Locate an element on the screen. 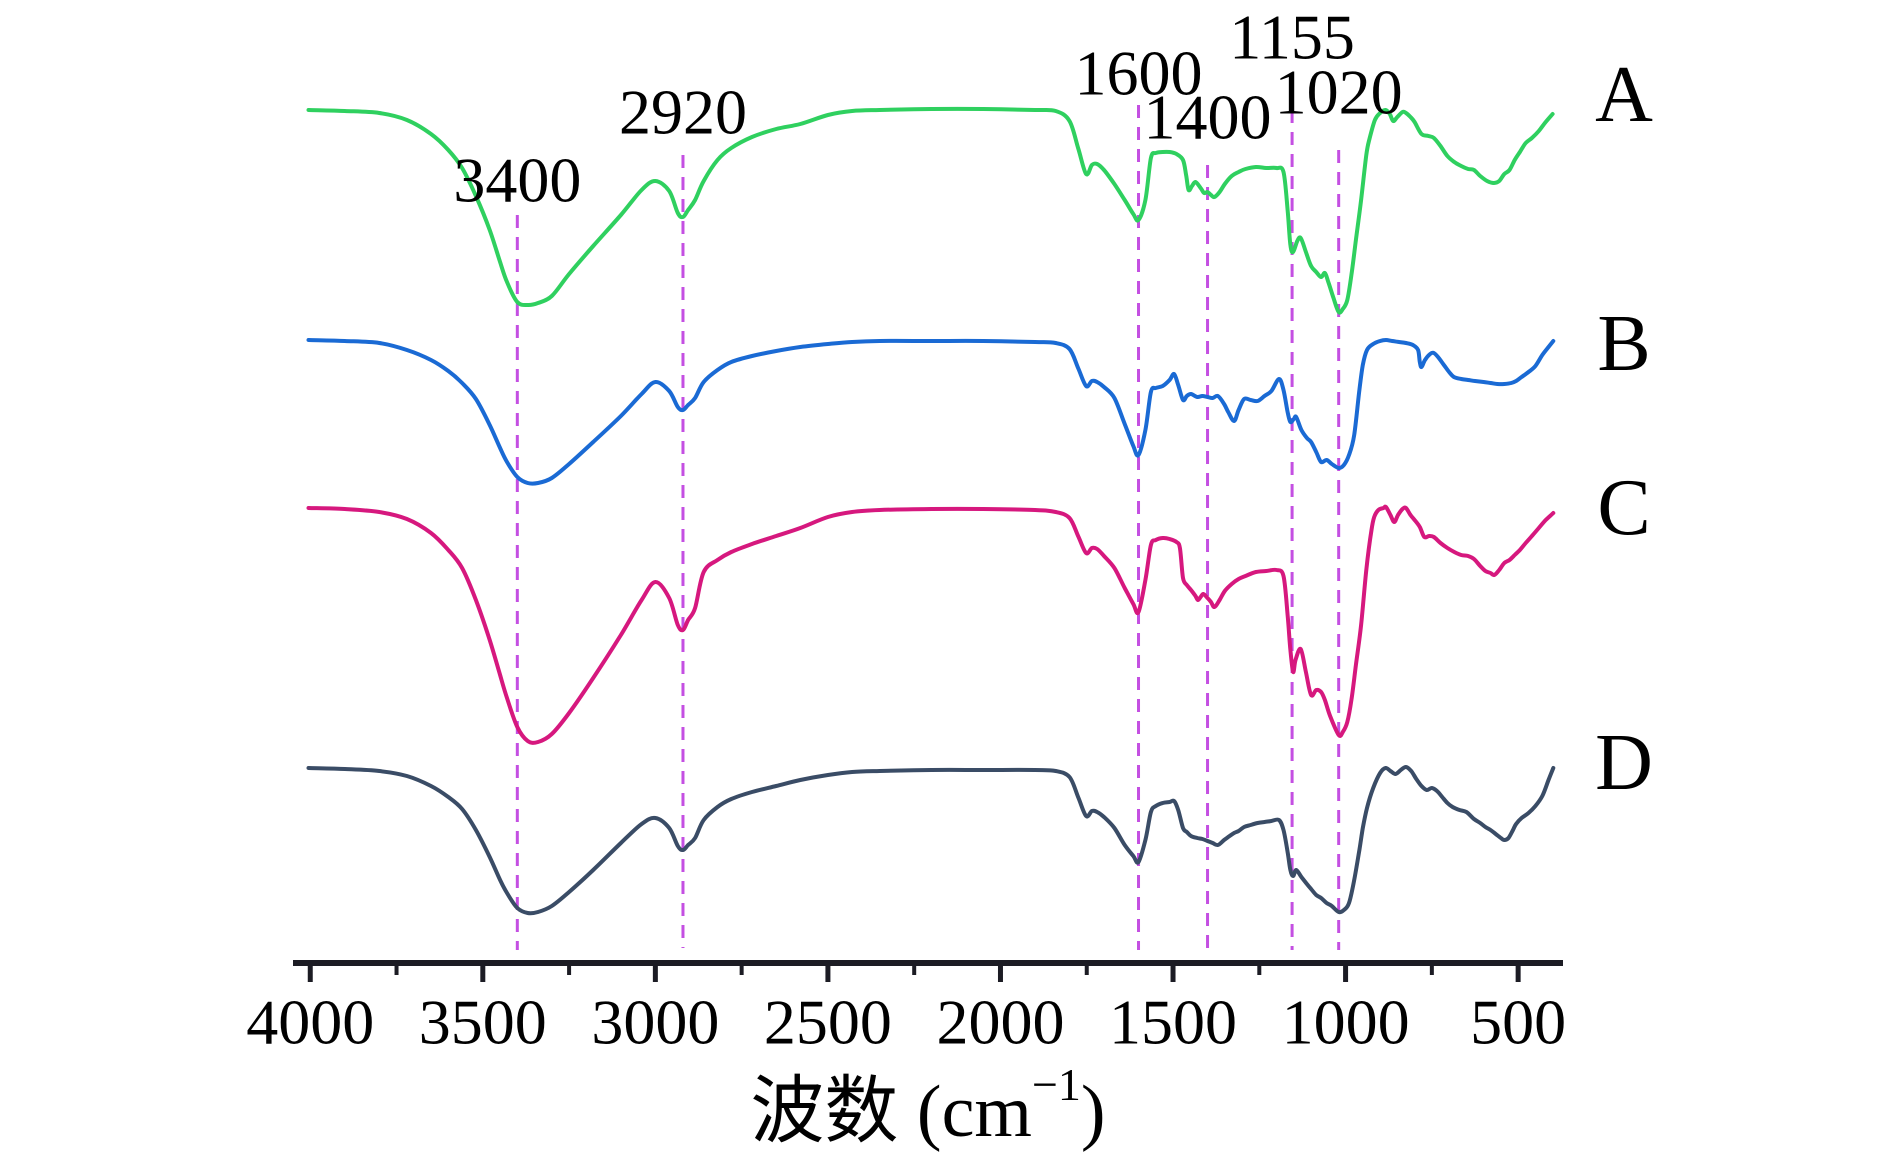 The height and width of the screenshot is (1164, 1890). peak-label-1400: 1400 is located at coordinates (1208, 117).